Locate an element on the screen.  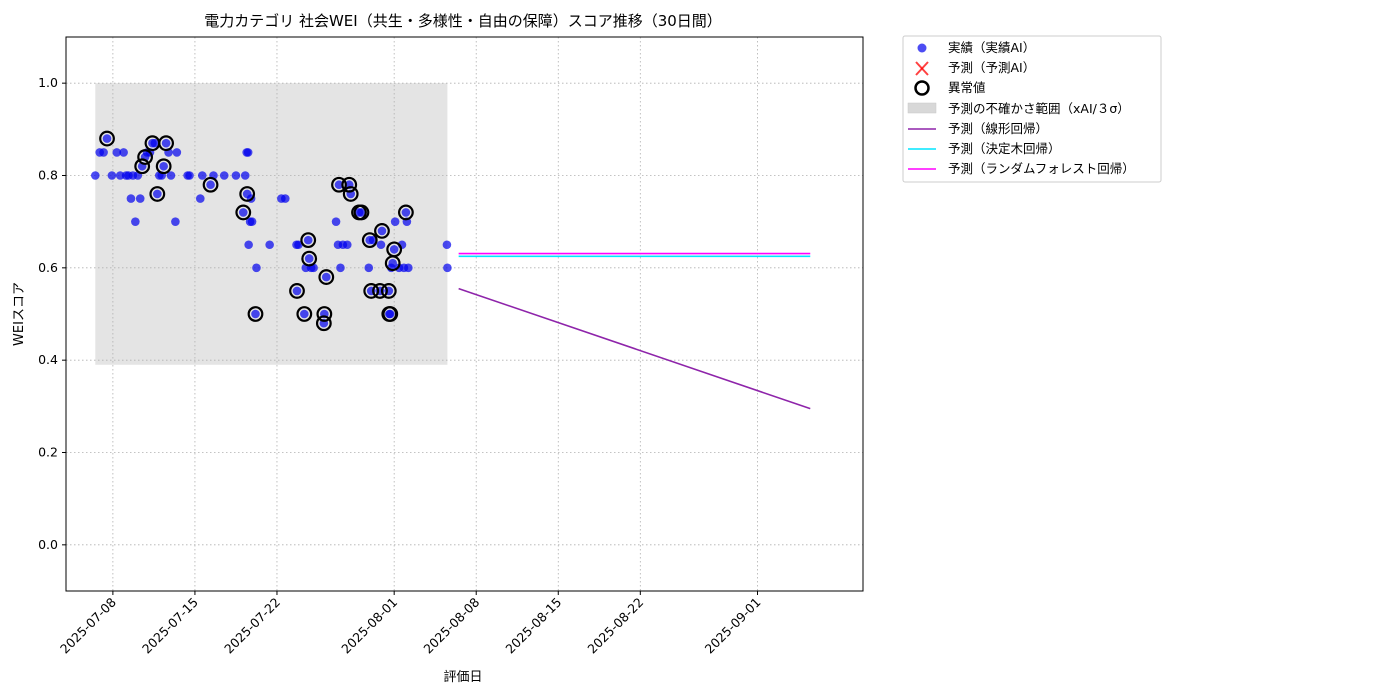
legend-marker-anomaly is located at coordinates (922, 88).